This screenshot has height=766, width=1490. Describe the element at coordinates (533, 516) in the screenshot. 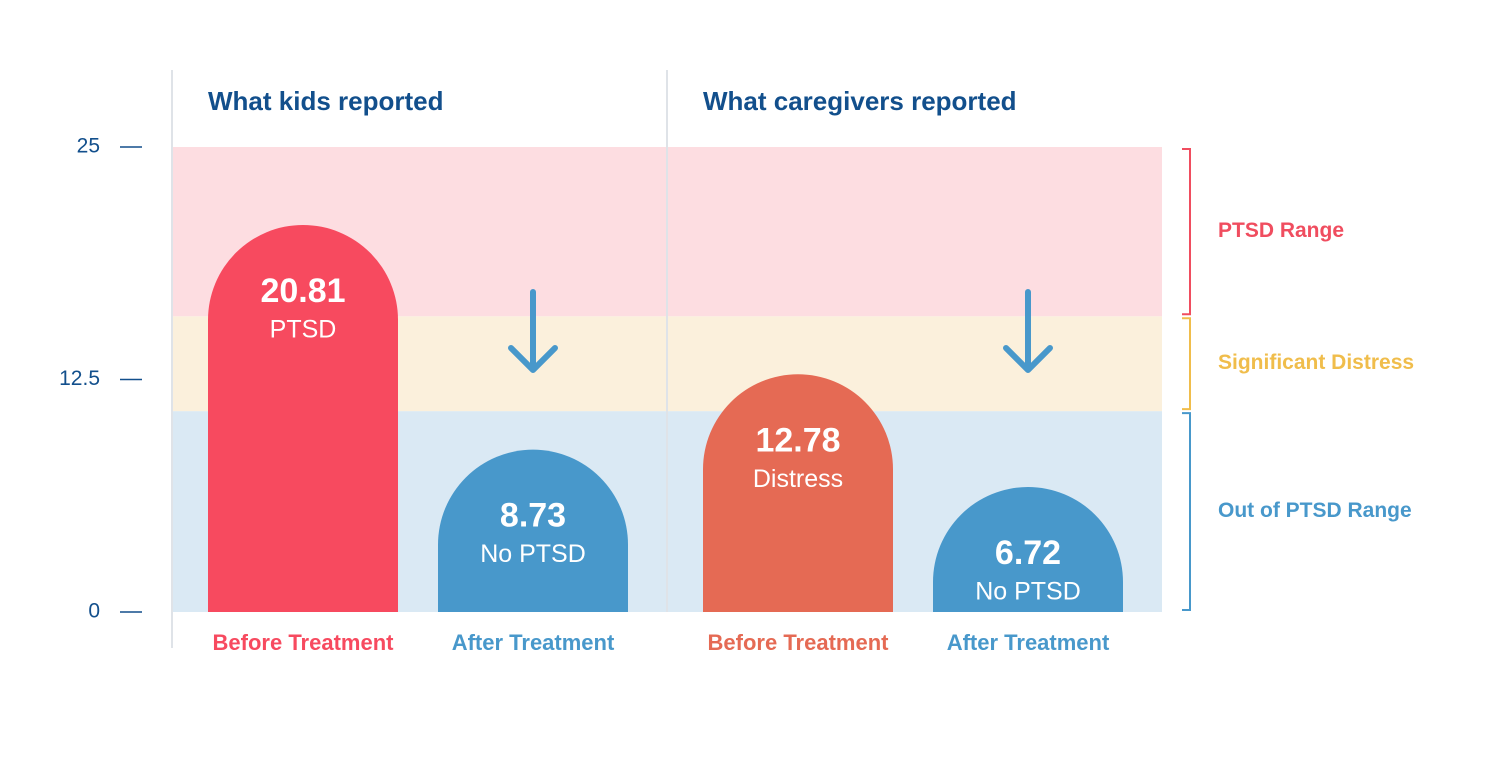

I see `value-label: 8.73` at that location.